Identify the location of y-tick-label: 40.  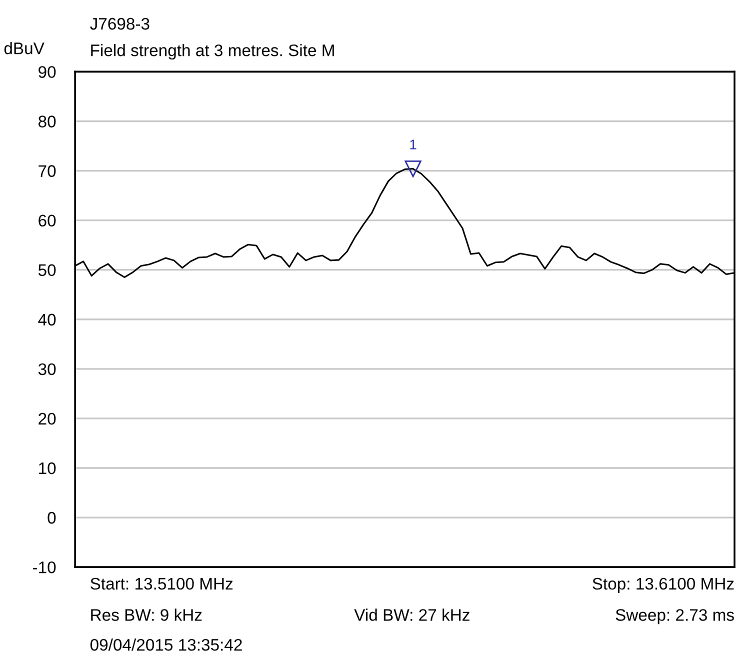
(47, 320).